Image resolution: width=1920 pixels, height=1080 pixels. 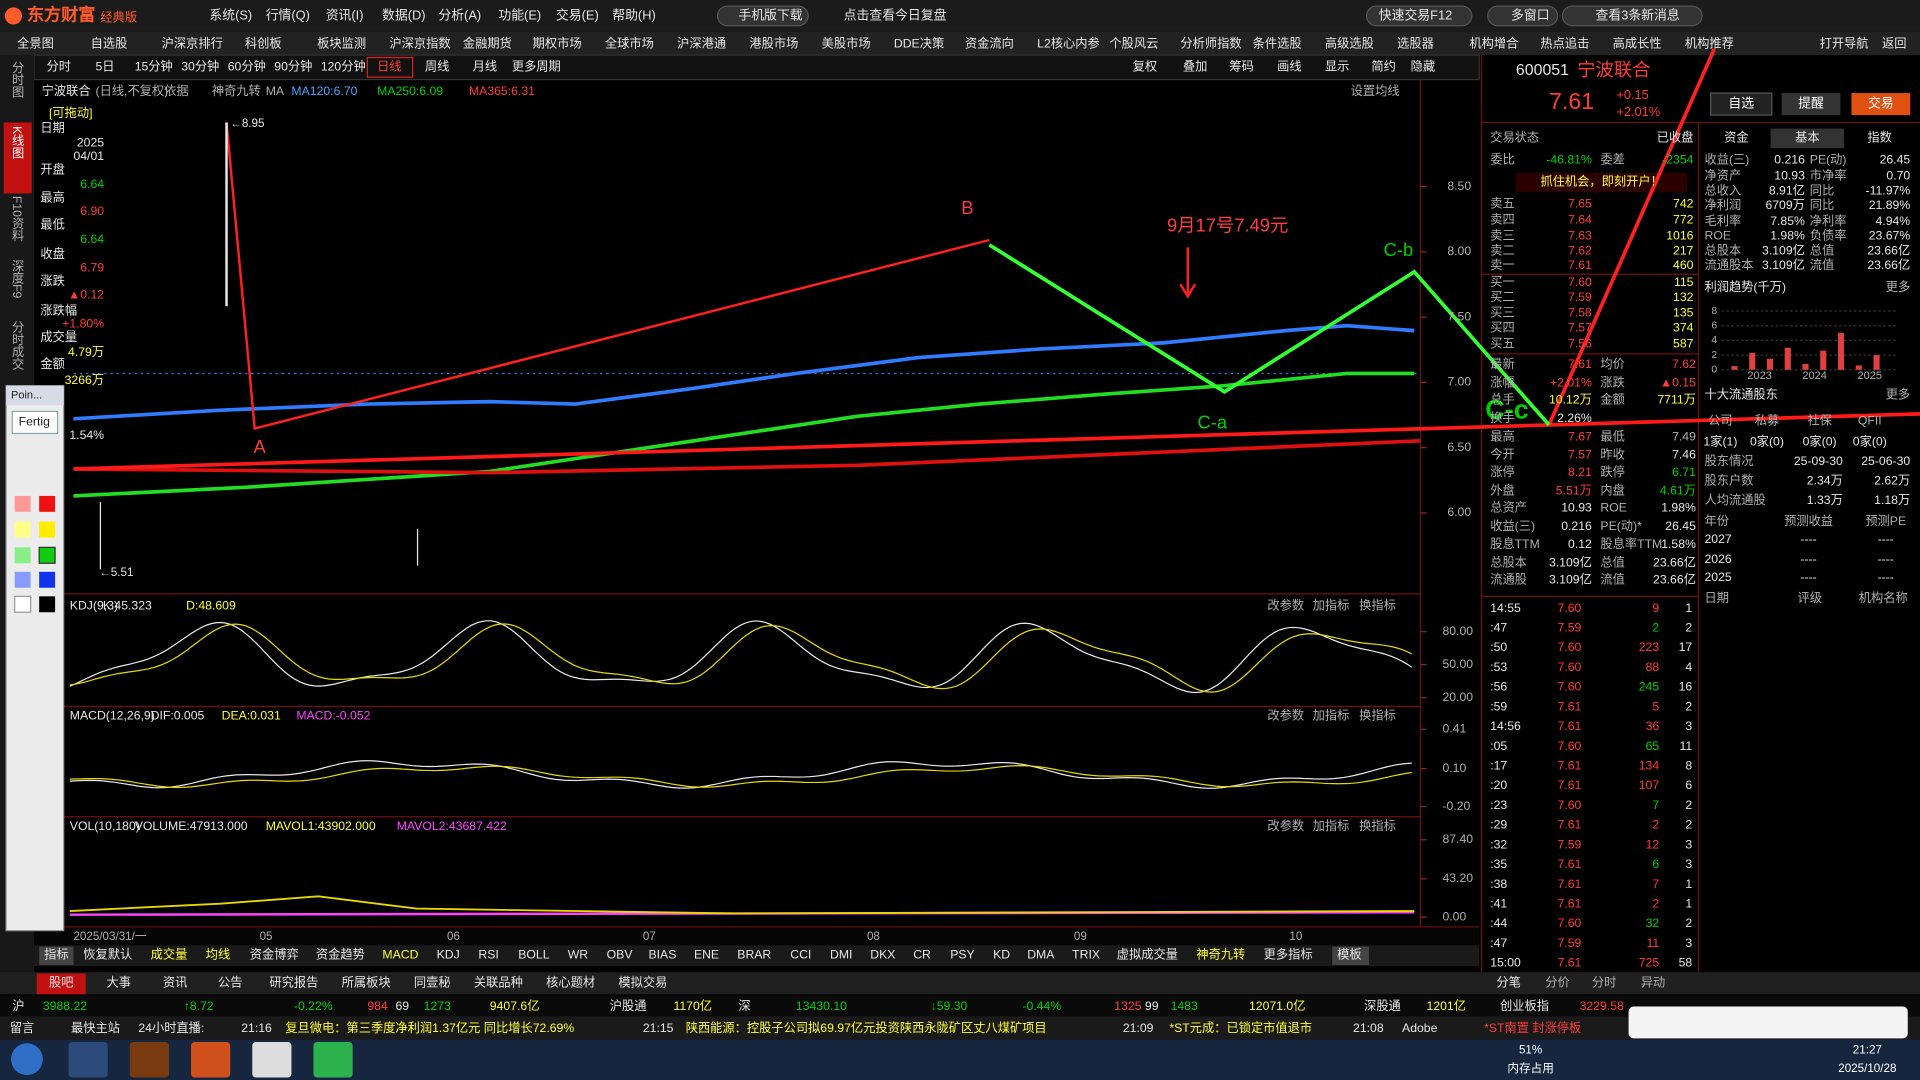 I want to click on bottom-tab: 所属板块, so click(x=366, y=982).